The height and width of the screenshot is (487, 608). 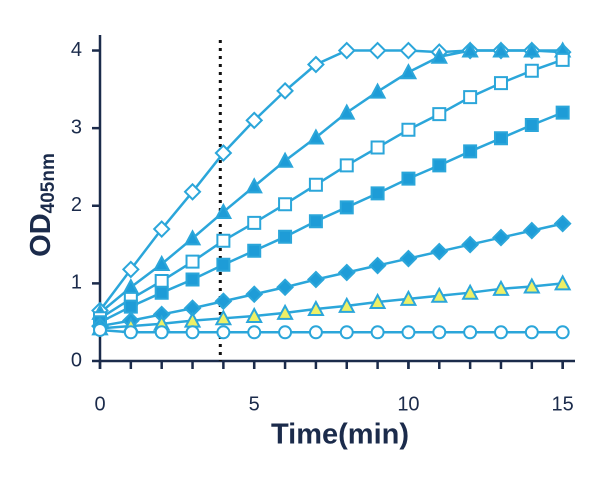 What do you see at coordinates (41, 235) in the screenshot?
I see `y-axis-title-main: OD` at bounding box center [41, 235].